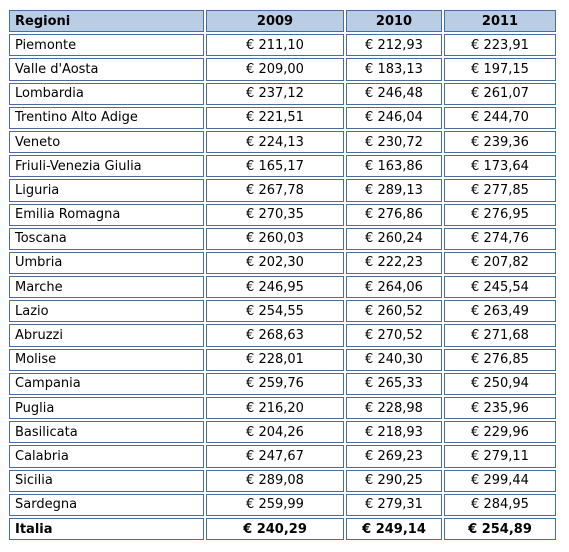 The height and width of the screenshot is (552, 569). I want to click on region-cell: Campania, so click(106, 383).